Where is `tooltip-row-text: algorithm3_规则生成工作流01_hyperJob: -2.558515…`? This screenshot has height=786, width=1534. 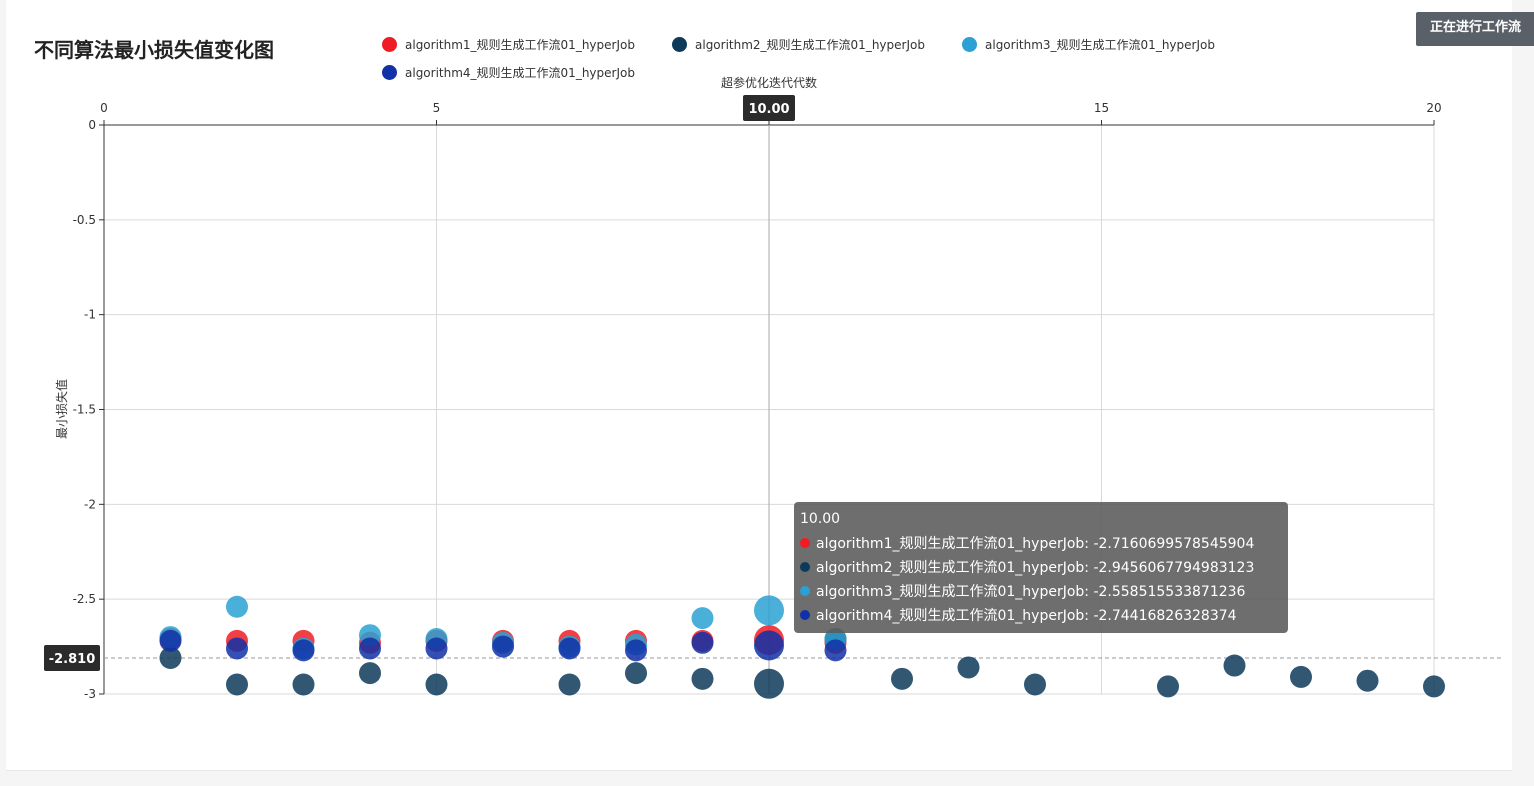
tooltip-row-text: algorithm3_规则生成工作流01_hyperJob: -2.558515… is located at coordinates (1031, 592).